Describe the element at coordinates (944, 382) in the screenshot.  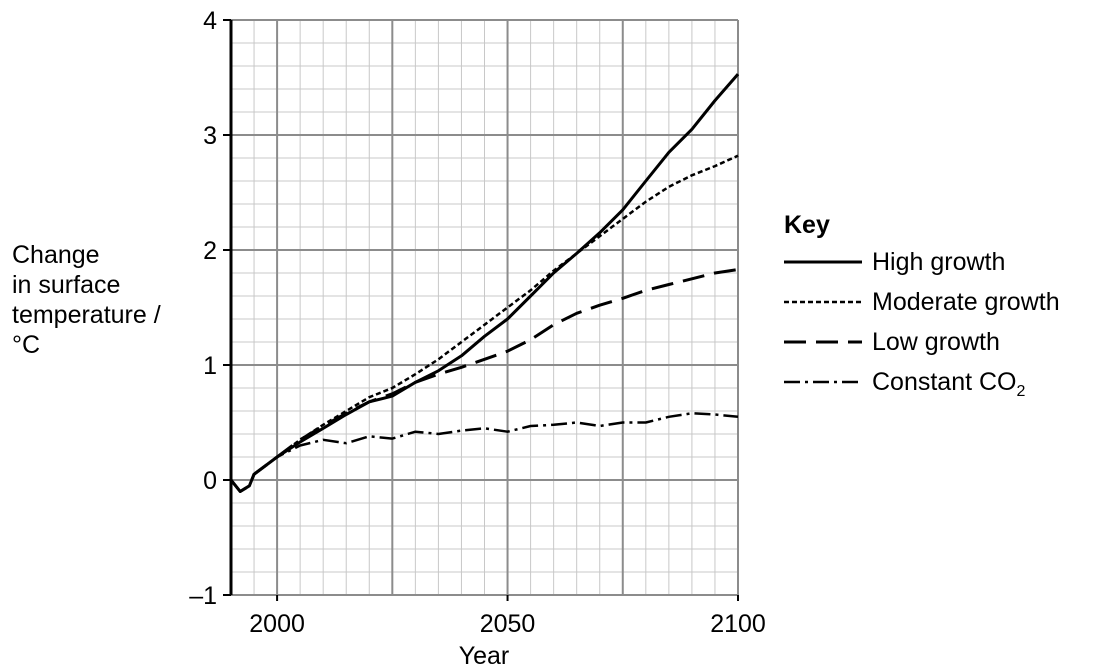
I see `legend-label-main: Constant CO` at that location.